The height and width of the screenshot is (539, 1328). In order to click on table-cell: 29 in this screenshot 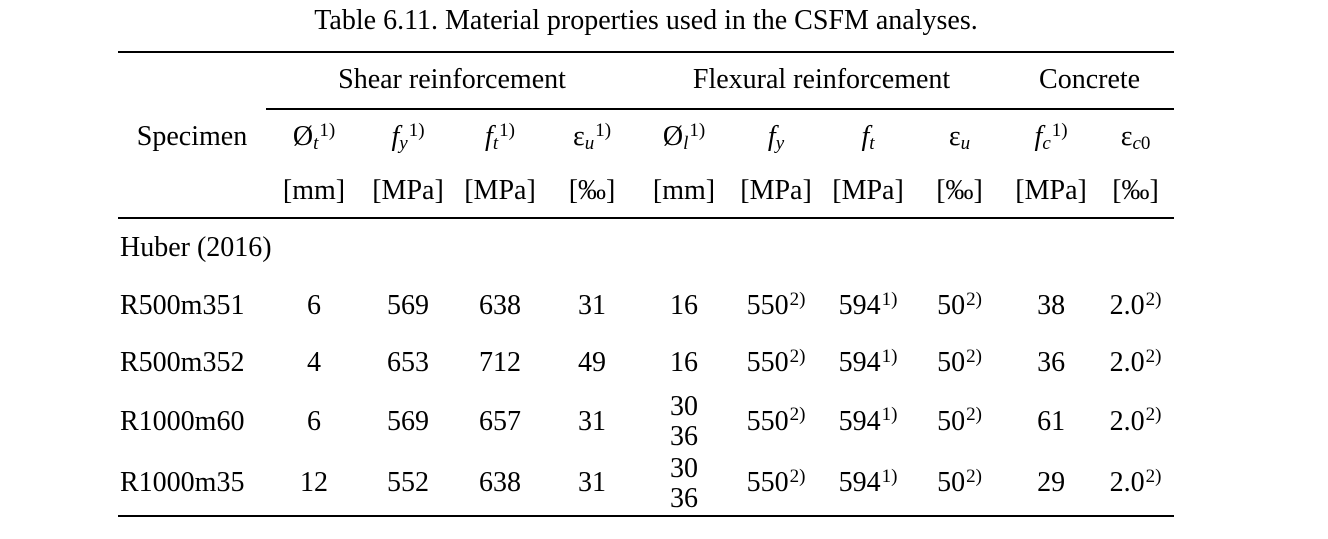, I will do `click(1051, 483)`.